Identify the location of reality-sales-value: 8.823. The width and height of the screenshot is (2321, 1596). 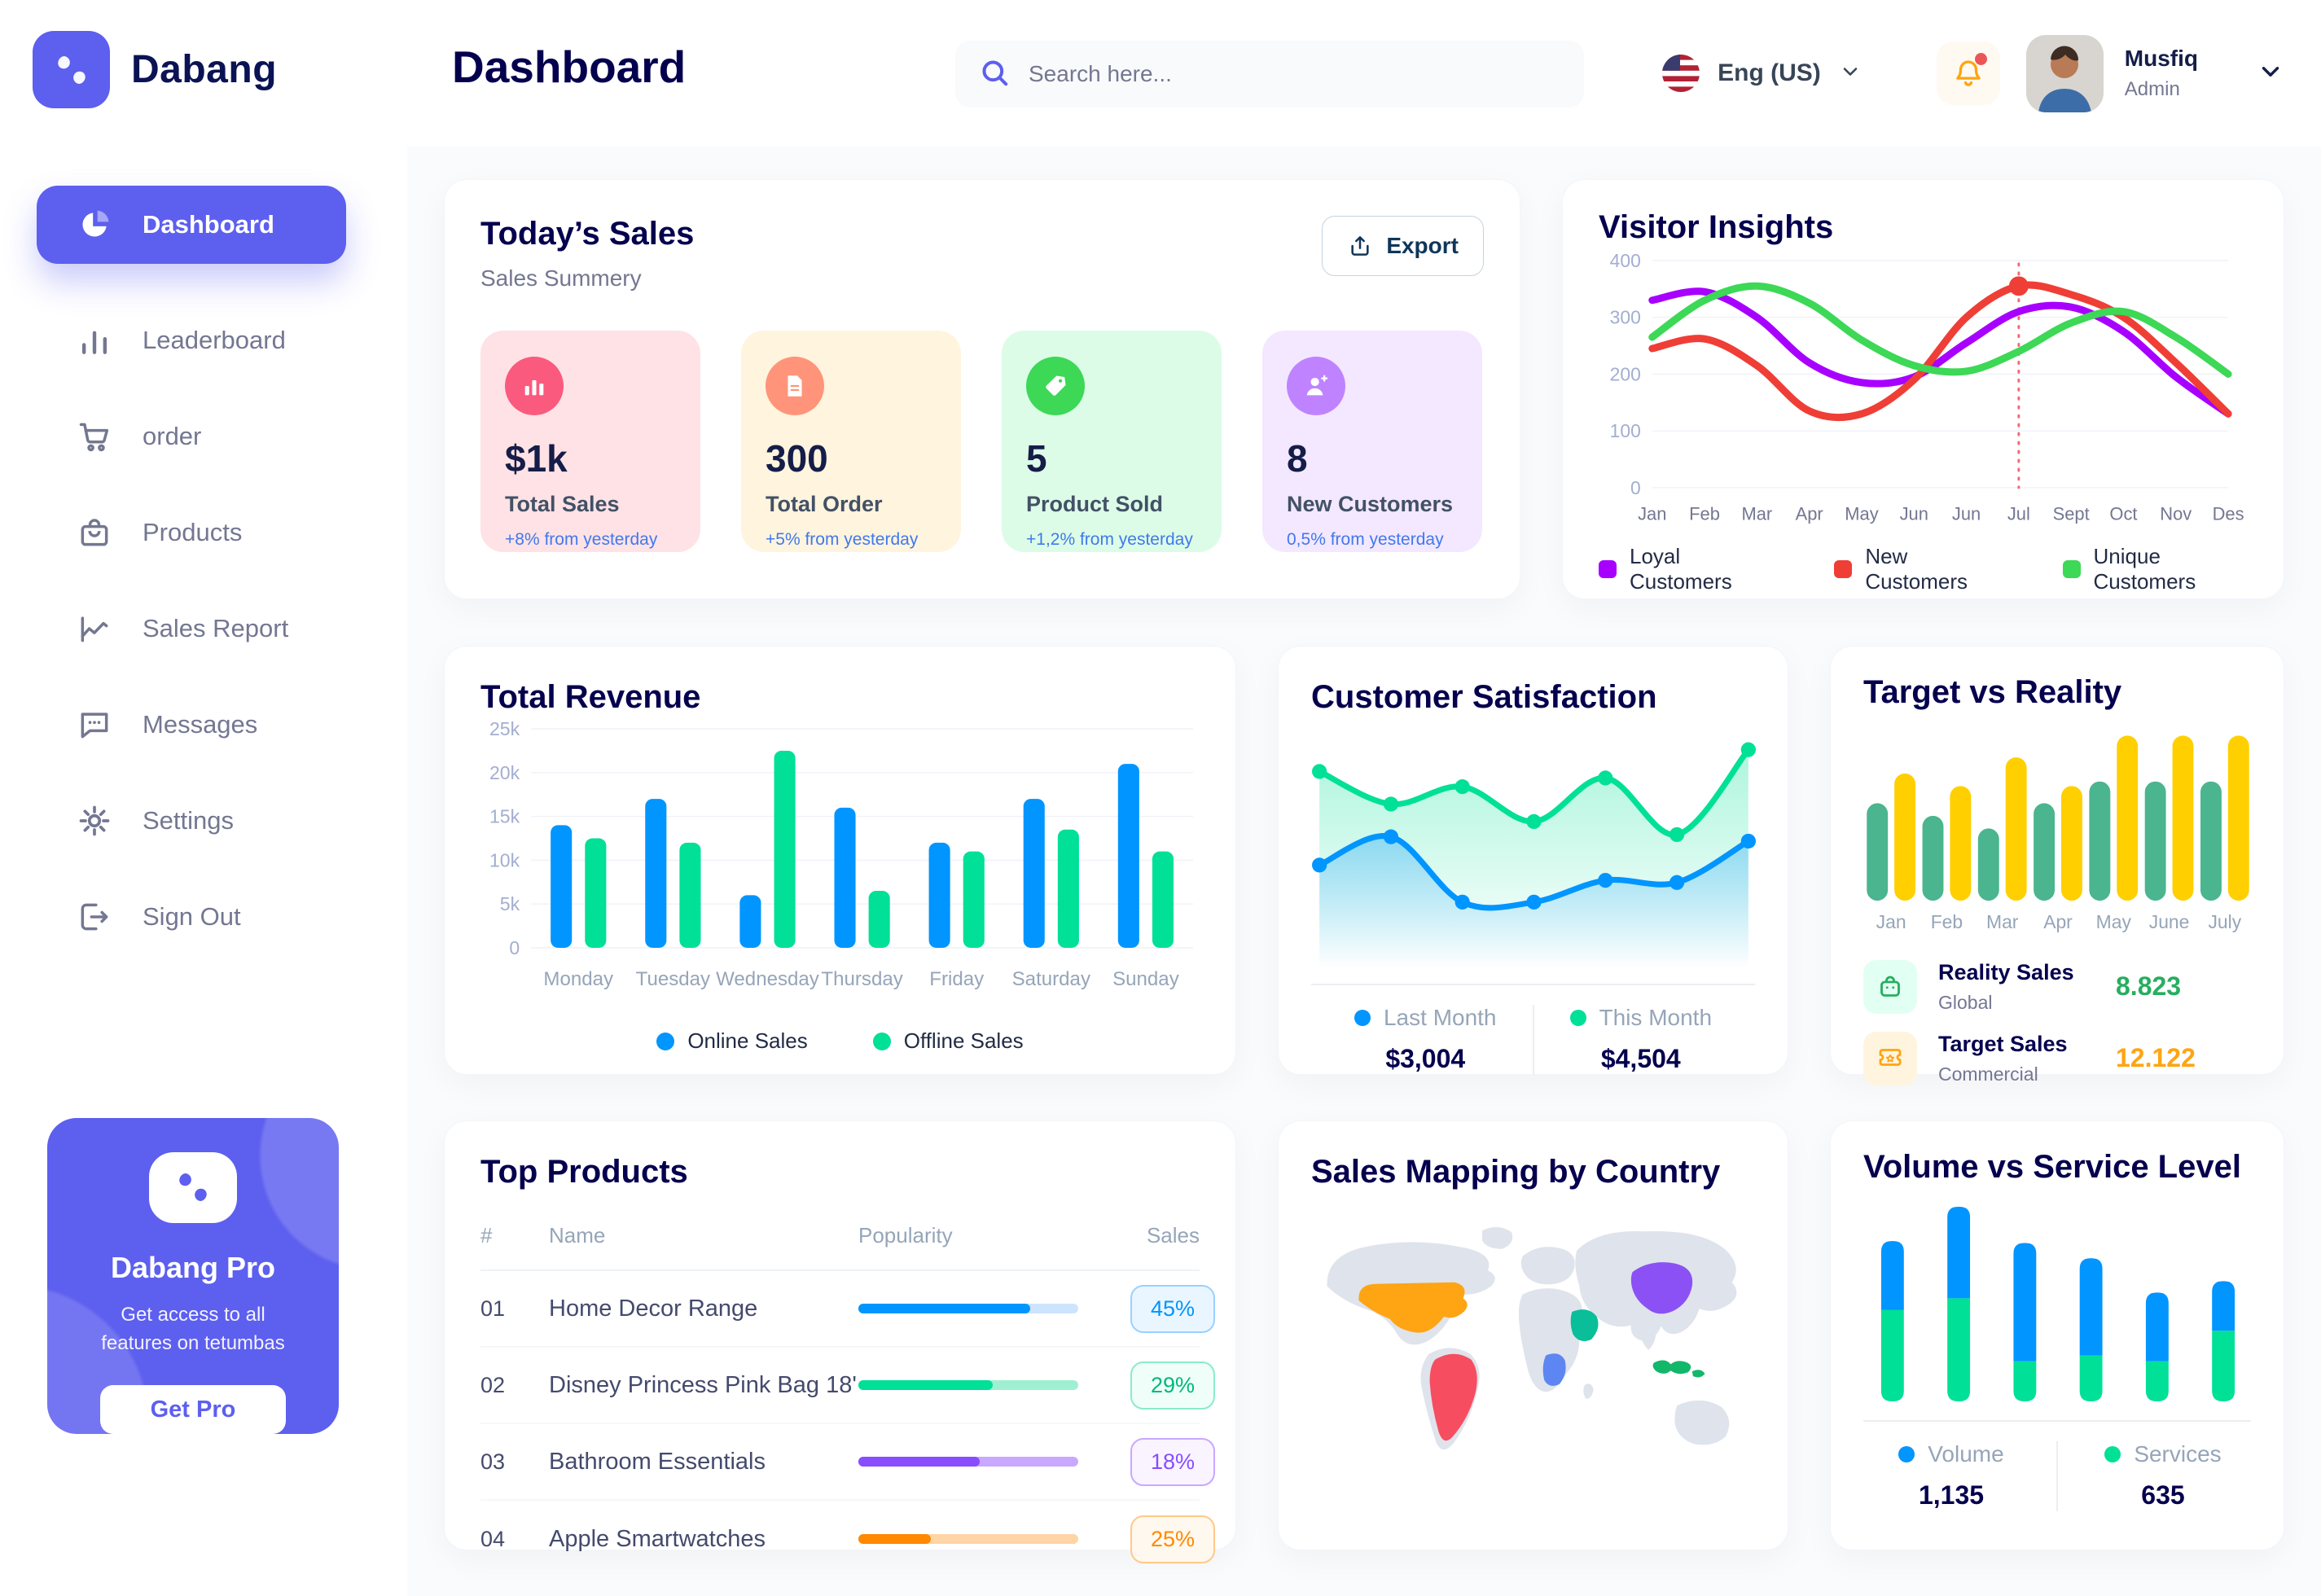
(2149, 987).